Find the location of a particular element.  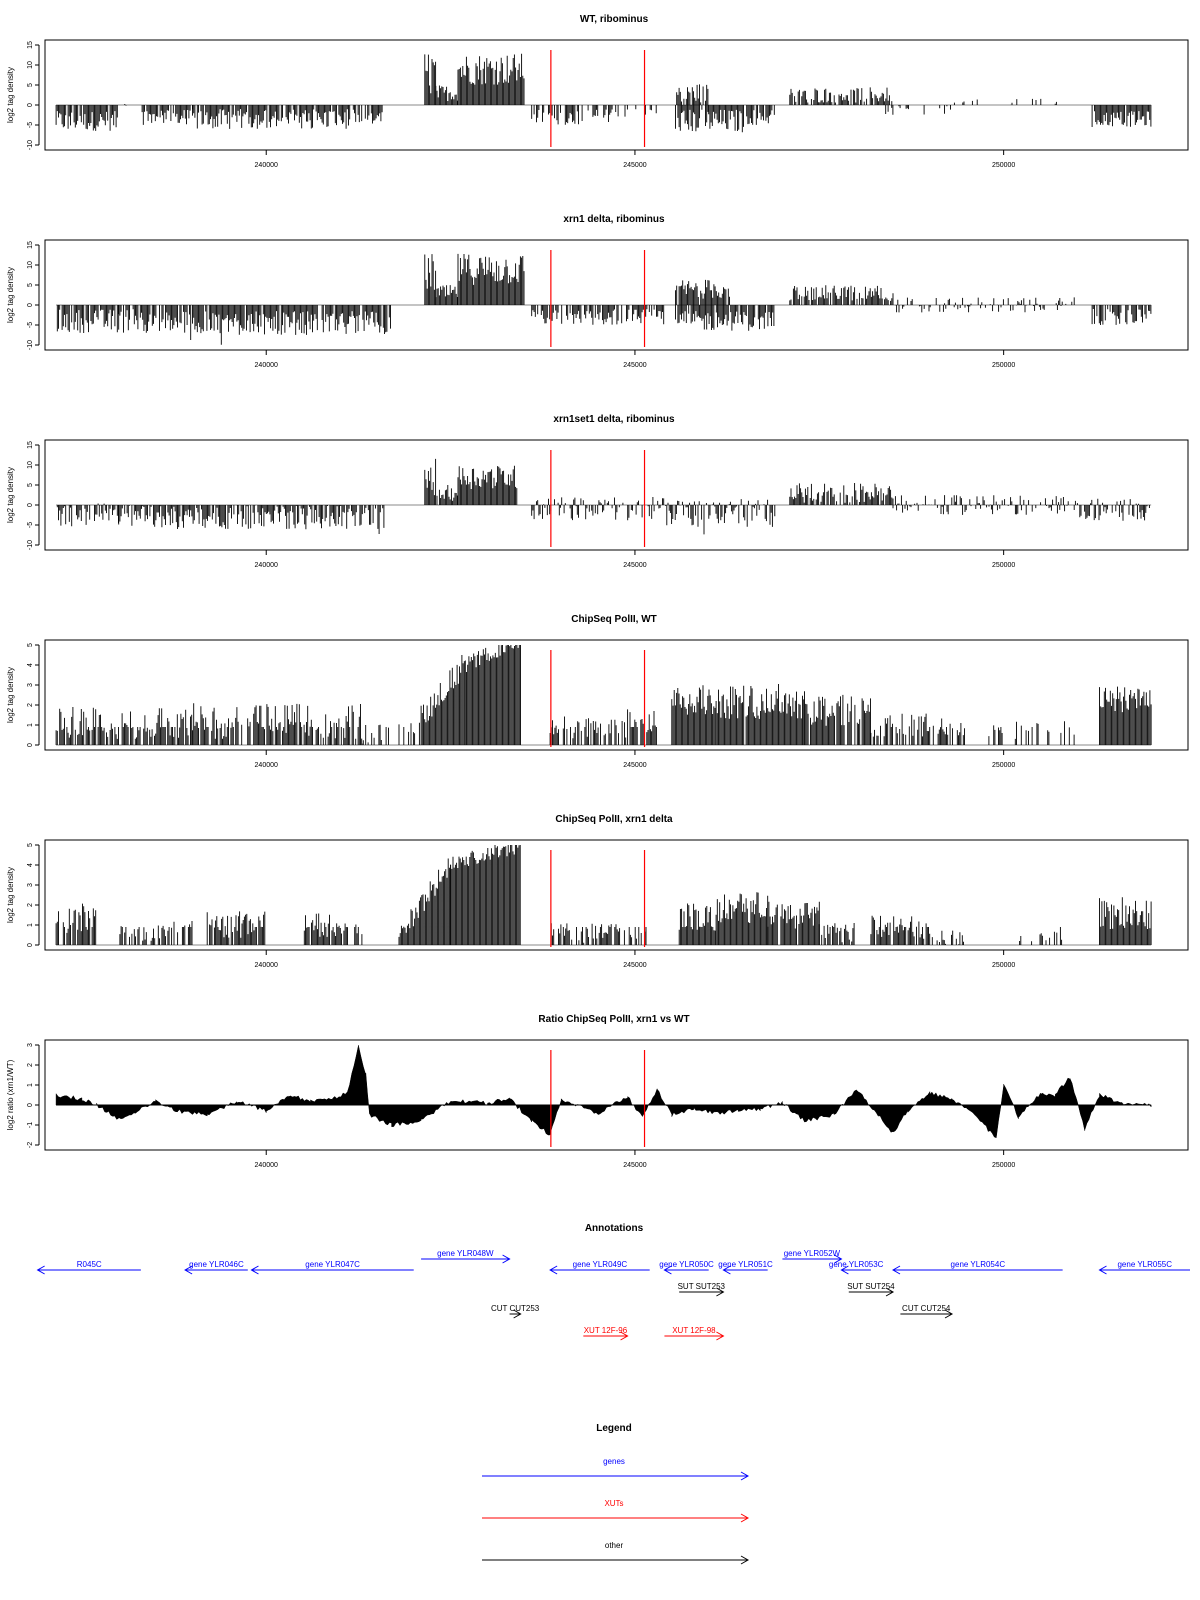

legend-label: XUTs is located at coordinates (613, 1503).